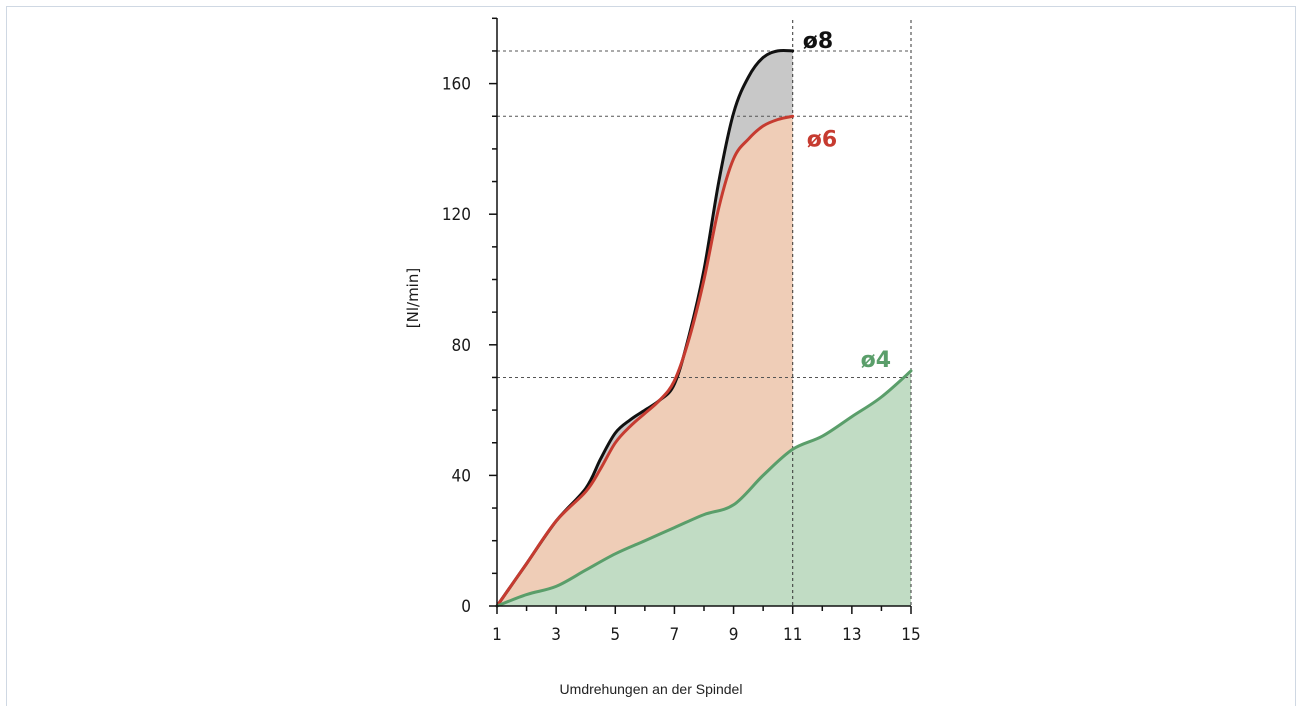  Describe the element at coordinates (615, 635) in the screenshot. I see `x-tick-label: 5` at that location.